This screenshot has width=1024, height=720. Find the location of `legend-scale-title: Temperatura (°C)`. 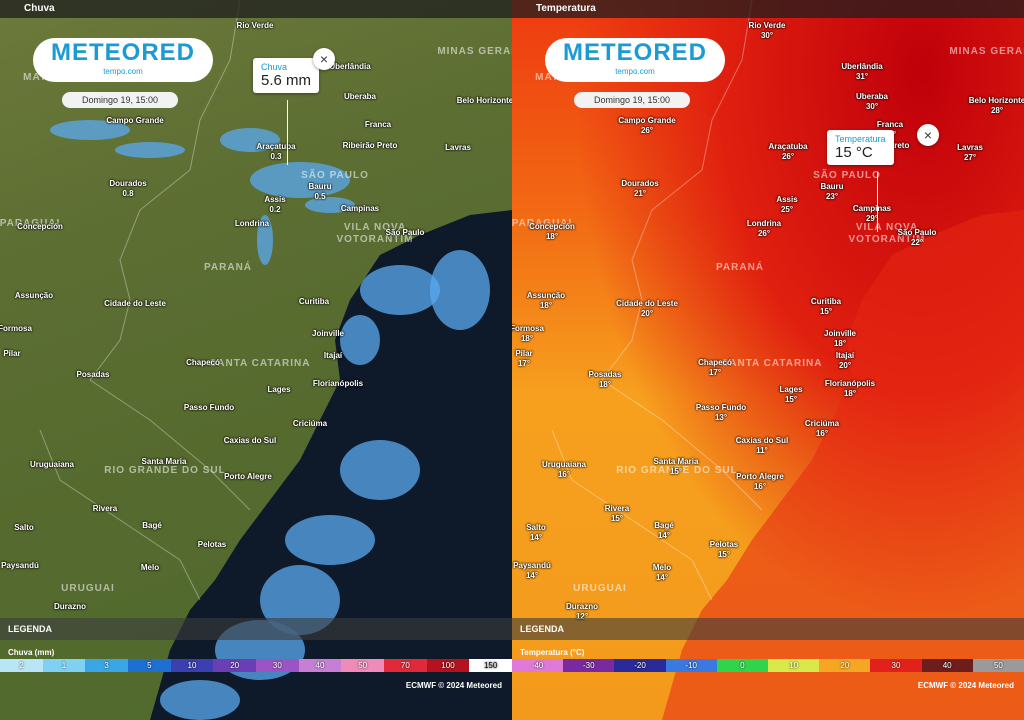

legend-scale-title: Temperatura (°C) is located at coordinates (552, 652).